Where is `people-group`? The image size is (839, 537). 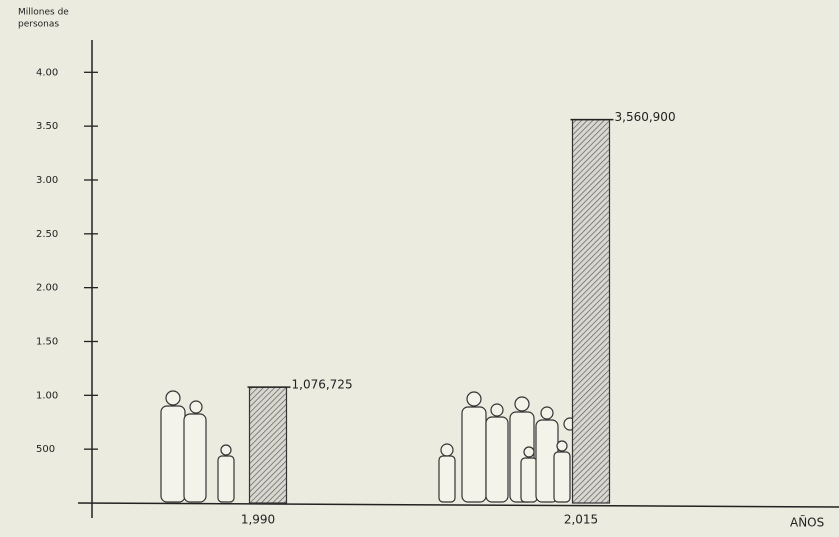 people-group is located at coordinates (368, 446).